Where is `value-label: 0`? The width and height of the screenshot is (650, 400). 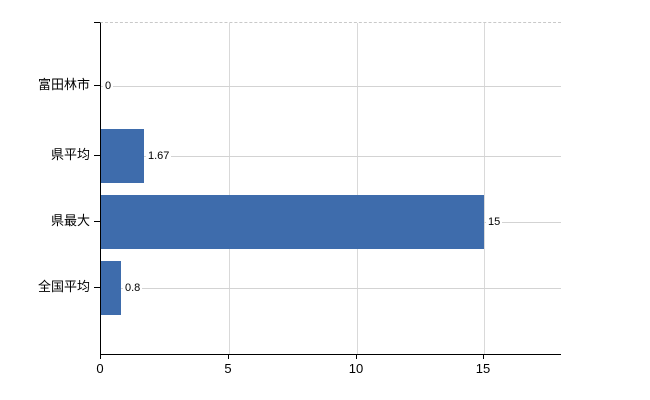 value-label: 0 is located at coordinates (108, 86).